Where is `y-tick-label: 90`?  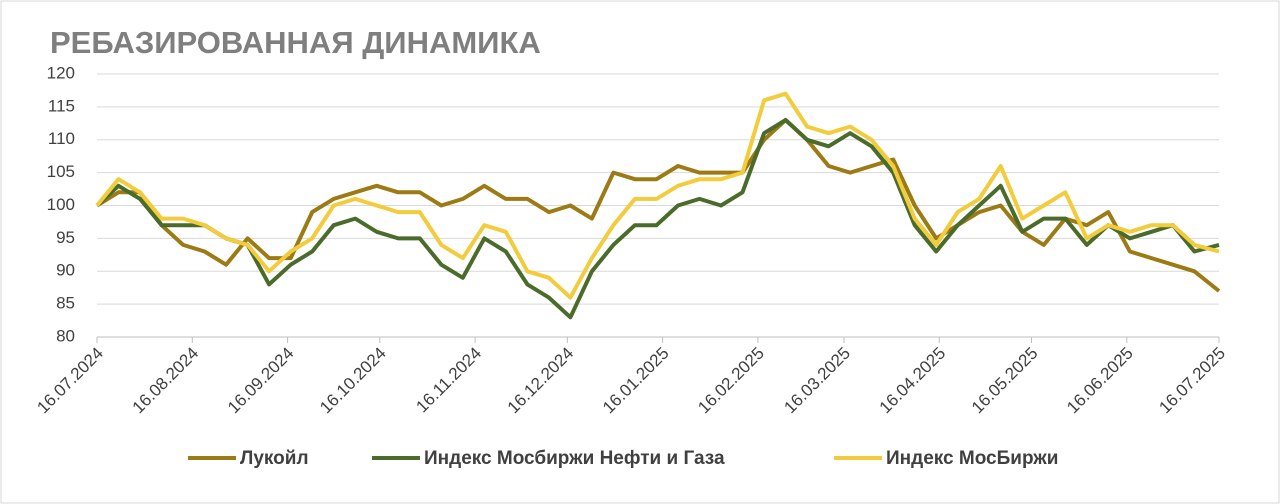
y-tick-label: 90 is located at coordinates (65, 270).